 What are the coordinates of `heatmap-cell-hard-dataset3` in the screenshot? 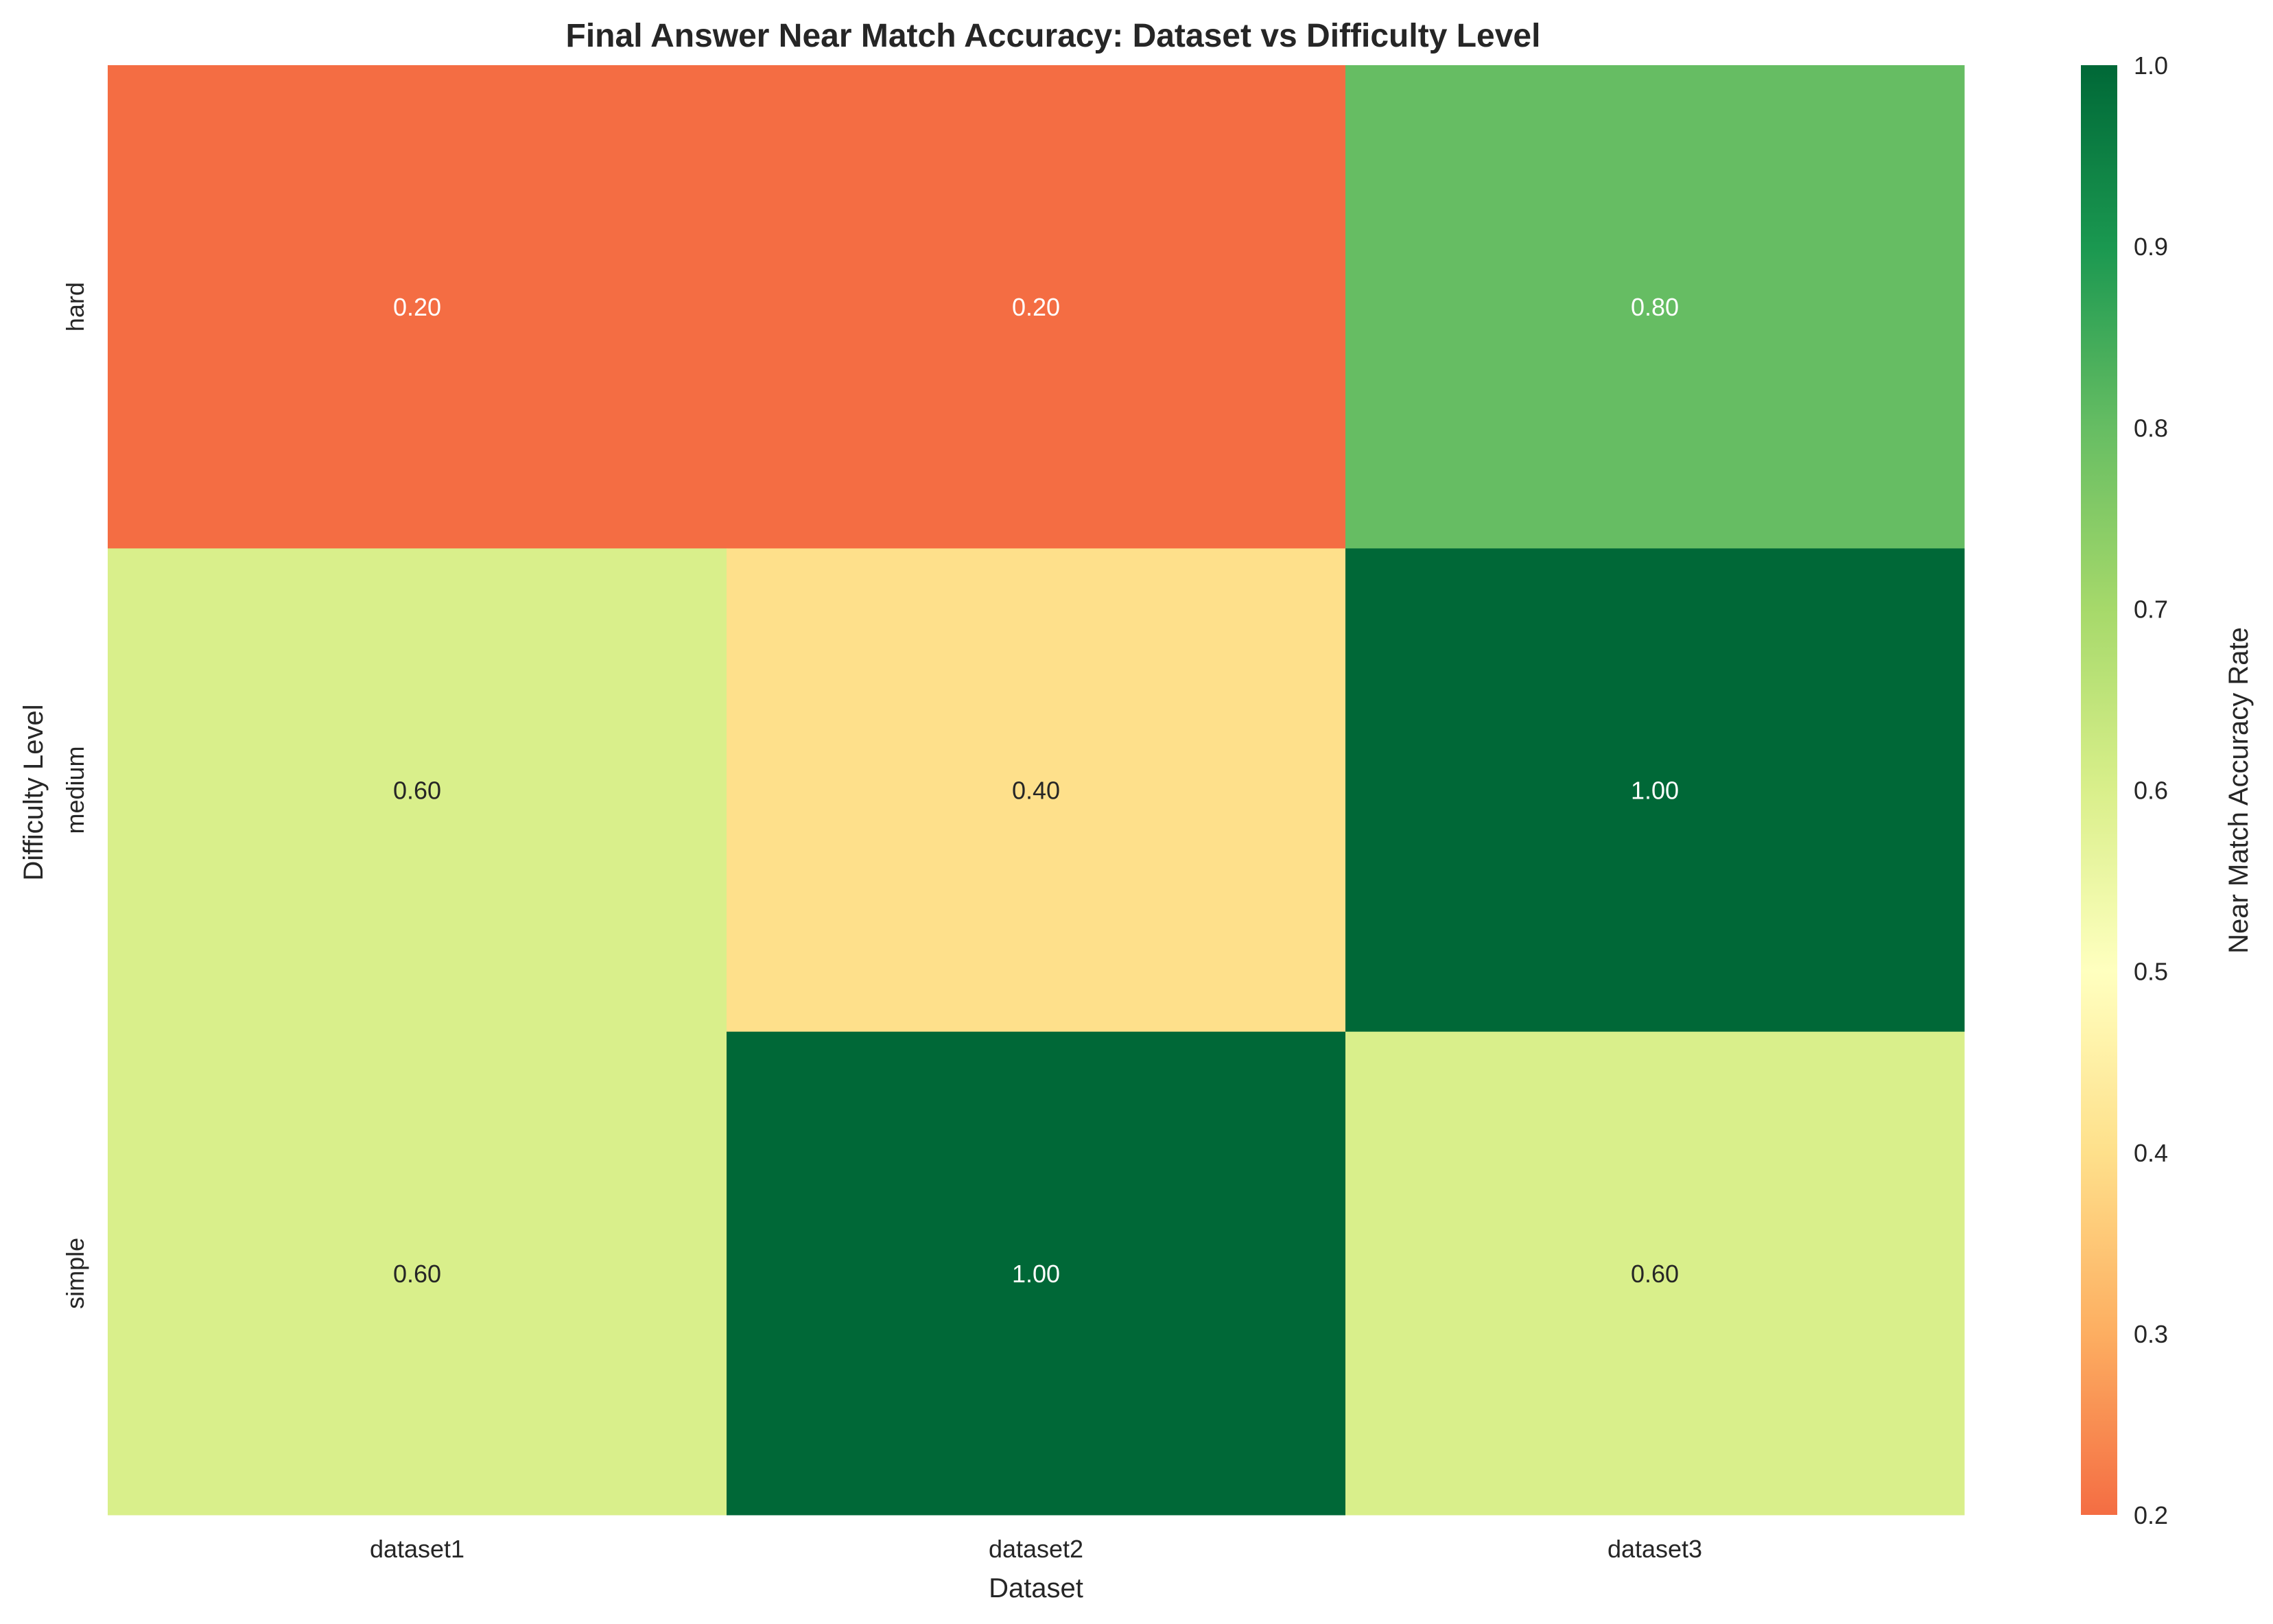 It's located at (1655, 307).